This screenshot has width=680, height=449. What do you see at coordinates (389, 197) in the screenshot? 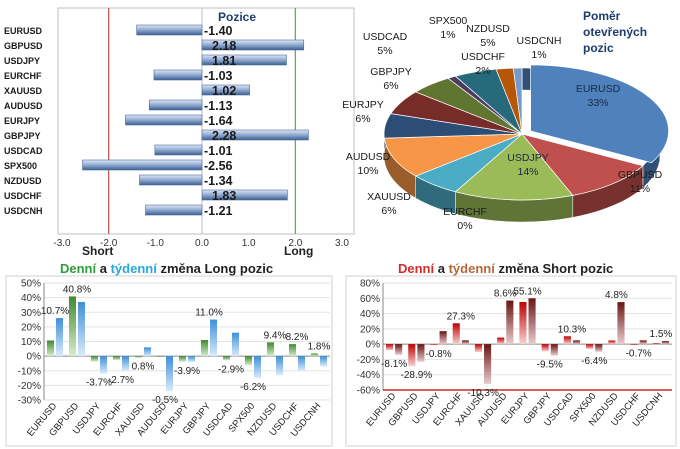
I see `pie-label-xauusd: XAUUSD` at bounding box center [389, 197].